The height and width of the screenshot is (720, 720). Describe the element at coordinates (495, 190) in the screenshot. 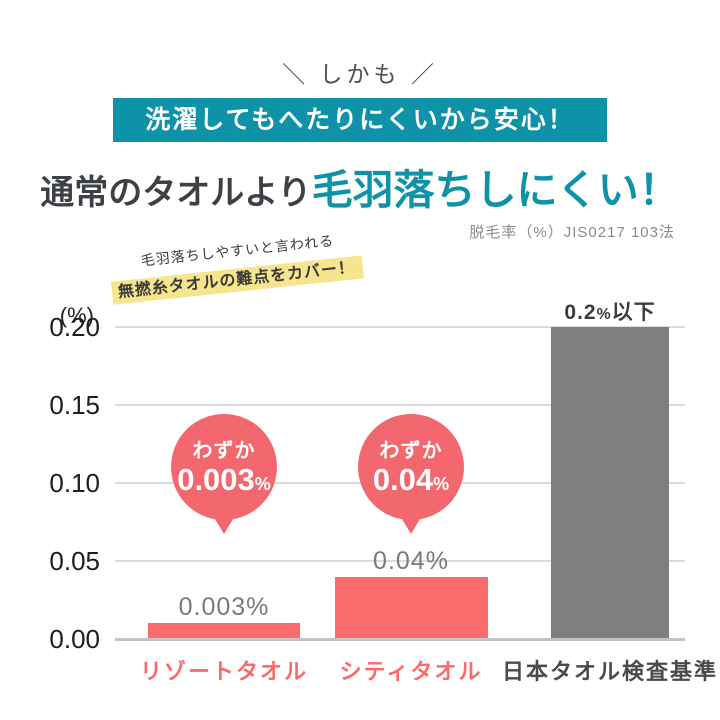

I see `title-accent: 毛羽落ちしにくい！` at that location.